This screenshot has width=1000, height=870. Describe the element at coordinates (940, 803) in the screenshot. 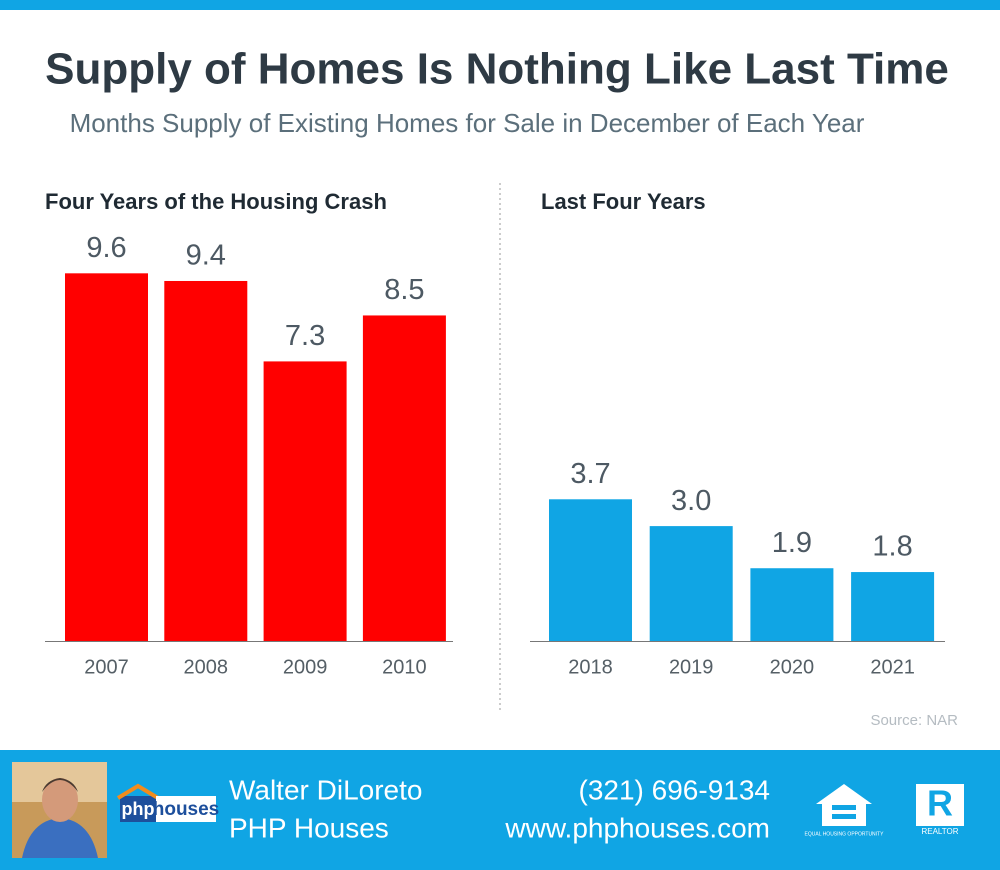

I see `realtor-mark: R` at that location.